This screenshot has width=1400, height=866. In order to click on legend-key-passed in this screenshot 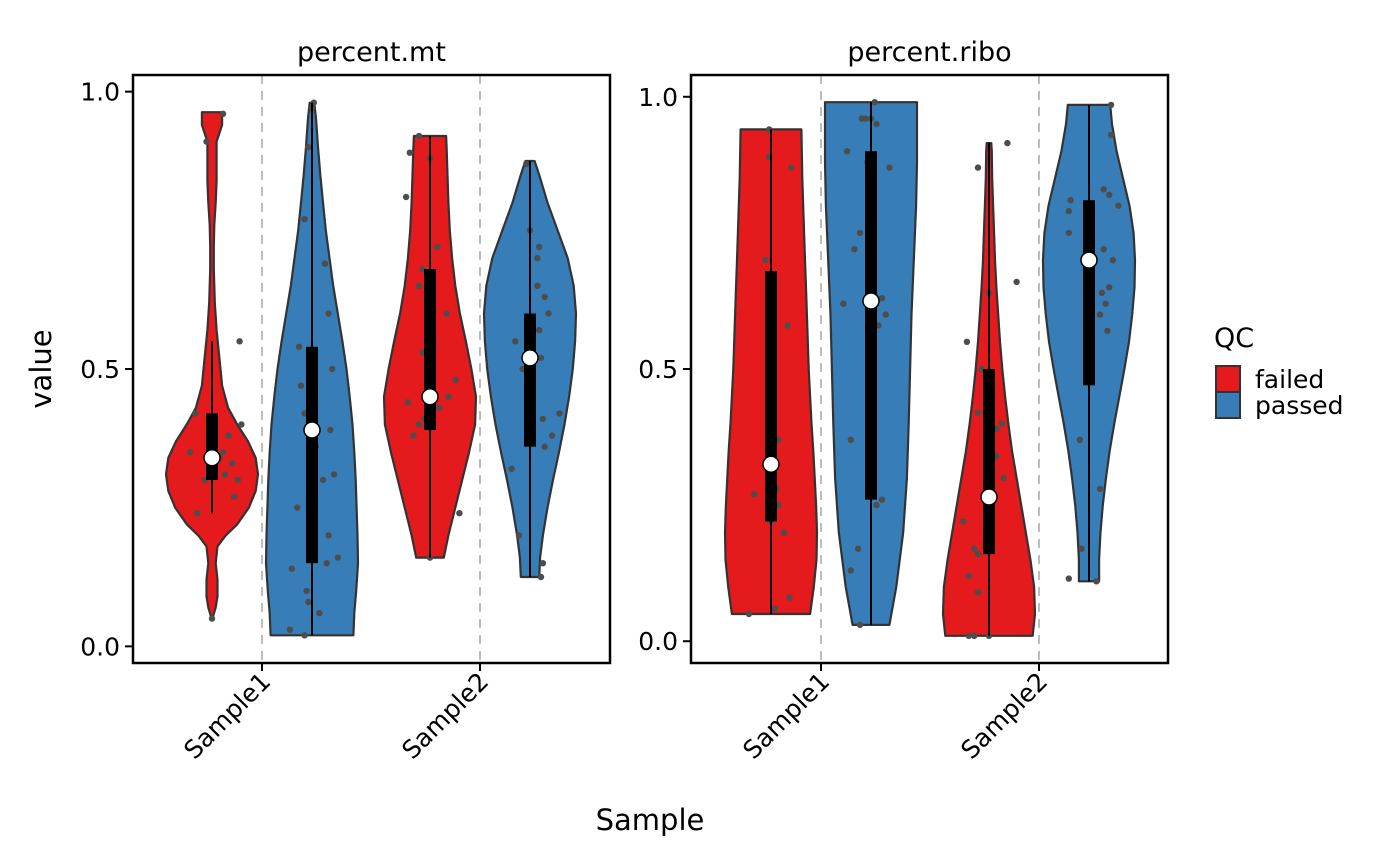, I will do `click(1228, 405)`.